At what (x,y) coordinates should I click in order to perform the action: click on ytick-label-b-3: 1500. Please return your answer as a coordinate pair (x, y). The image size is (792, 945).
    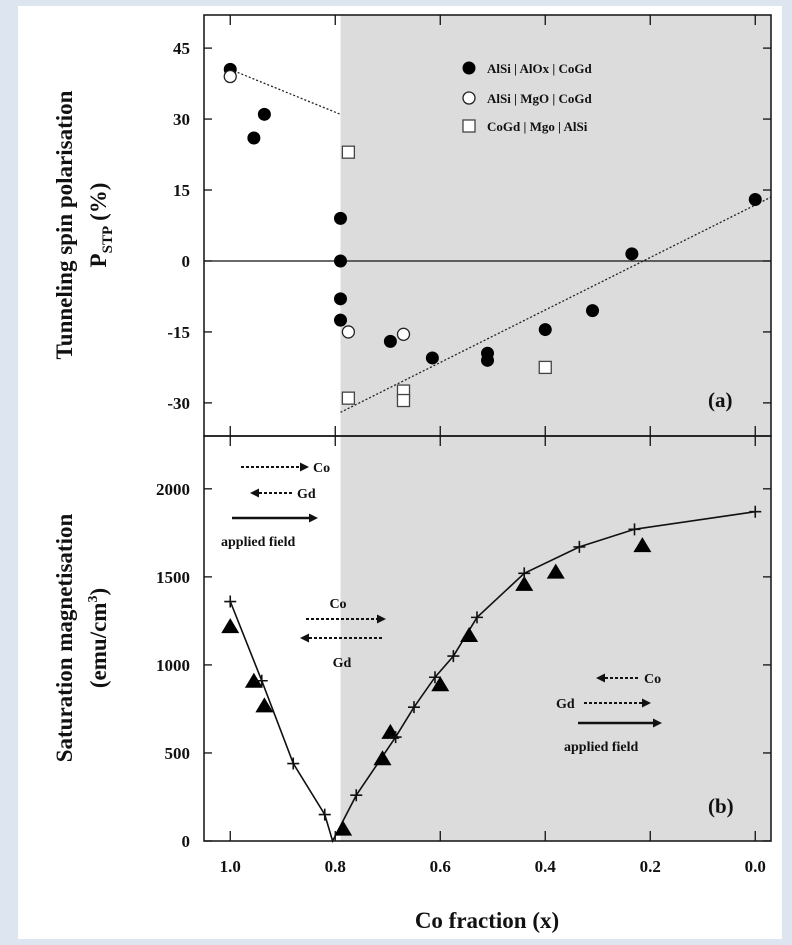
    Looking at the image, I should click on (173, 577).